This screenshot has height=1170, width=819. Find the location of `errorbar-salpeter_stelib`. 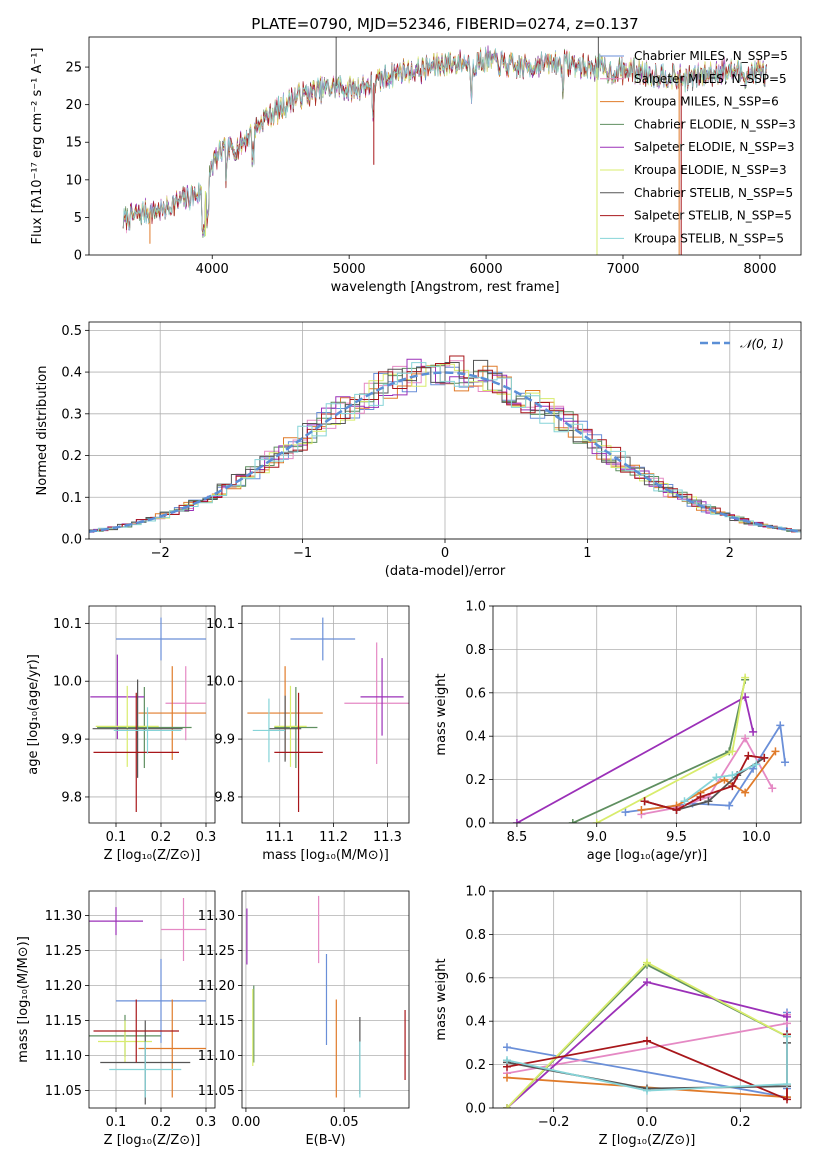

errorbar-salpeter_stelib is located at coordinates (136, 1031).